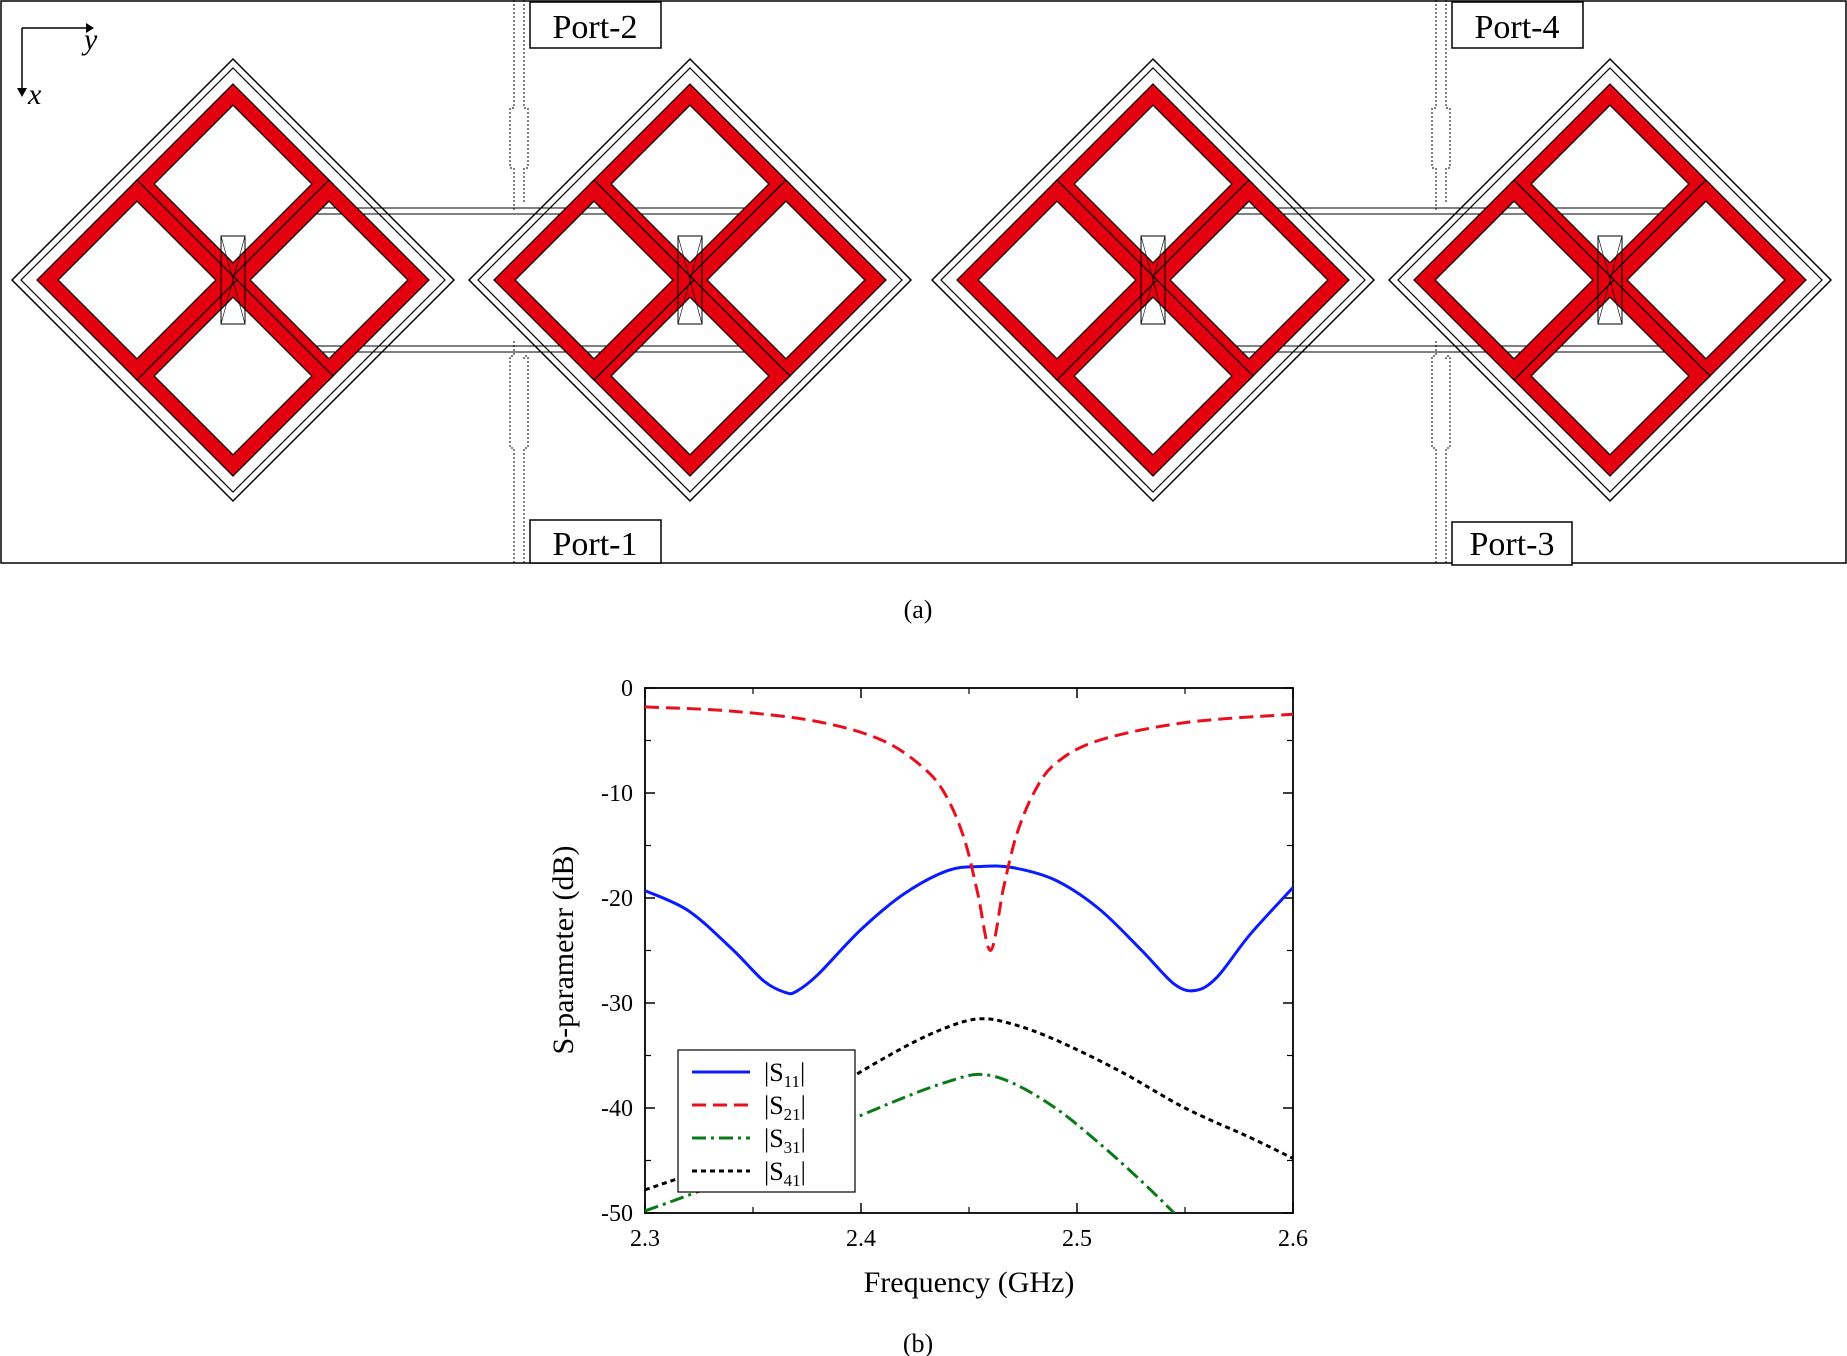 The width and height of the screenshot is (1847, 1356). I want to click on y-tick-label: 0, so click(627, 689).